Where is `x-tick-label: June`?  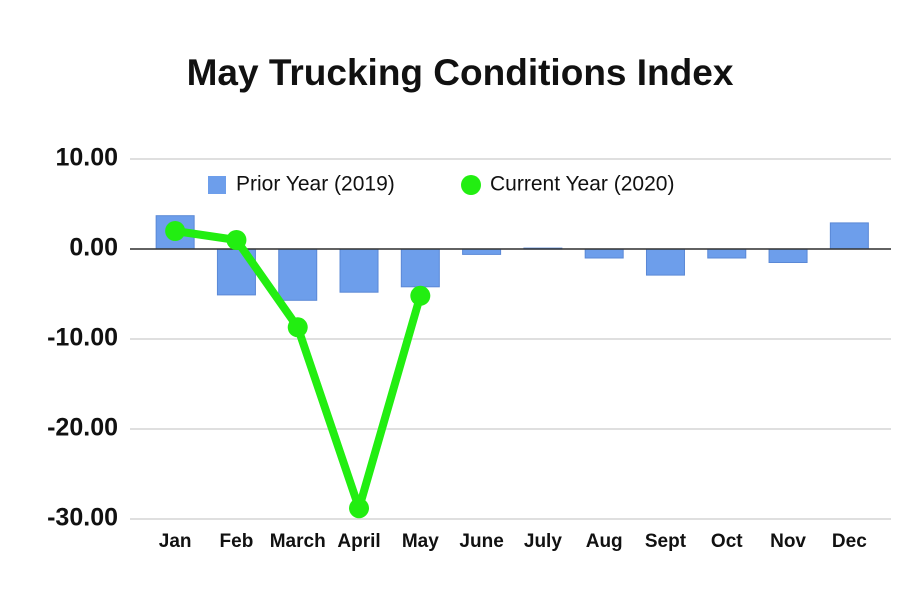 x-tick-label: June is located at coordinates (481, 541).